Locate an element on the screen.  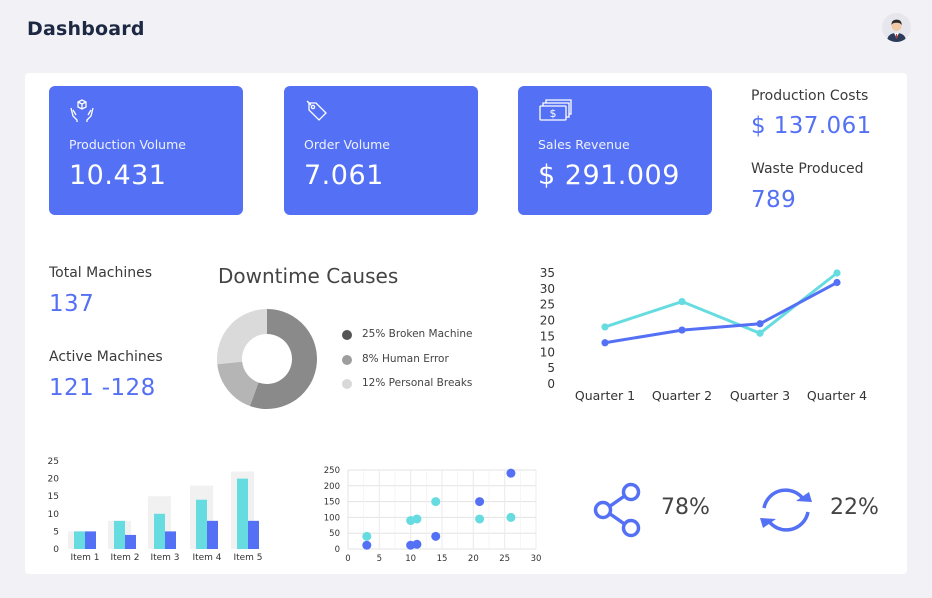
x-tick-label: Item 4 is located at coordinates (206, 558).